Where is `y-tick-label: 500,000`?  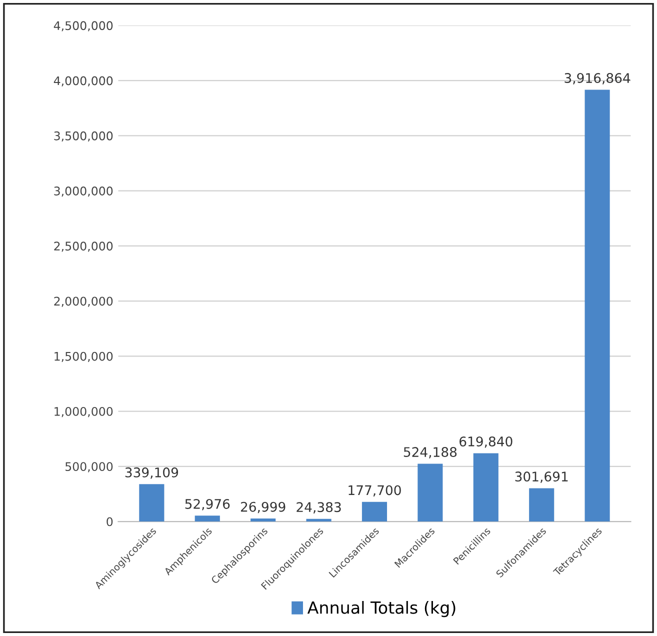 y-tick-label: 500,000 is located at coordinates (89, 467).